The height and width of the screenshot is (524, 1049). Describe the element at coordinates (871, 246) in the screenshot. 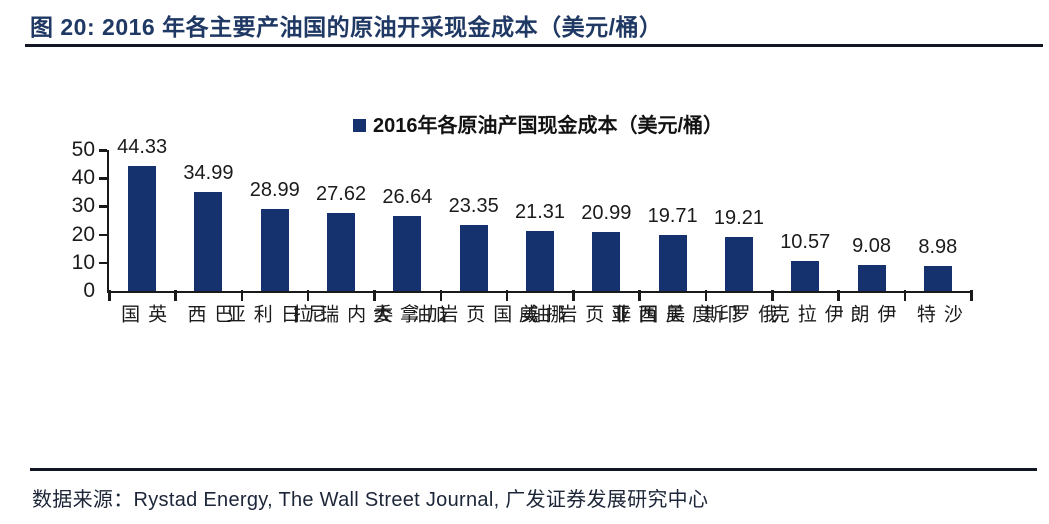

I see `bar-value-label: 9.08` at that location.